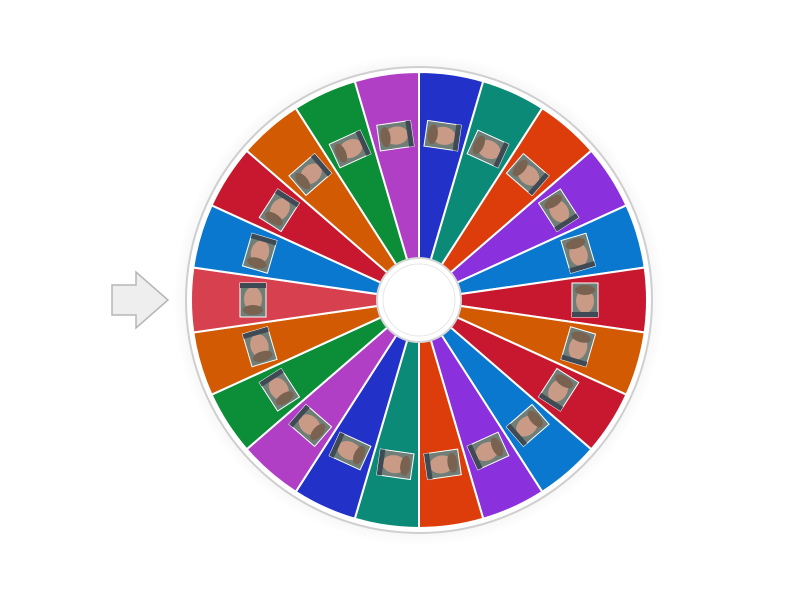 The image size is (800, 600). I want to click on wheel-hub, so click(419, 300).